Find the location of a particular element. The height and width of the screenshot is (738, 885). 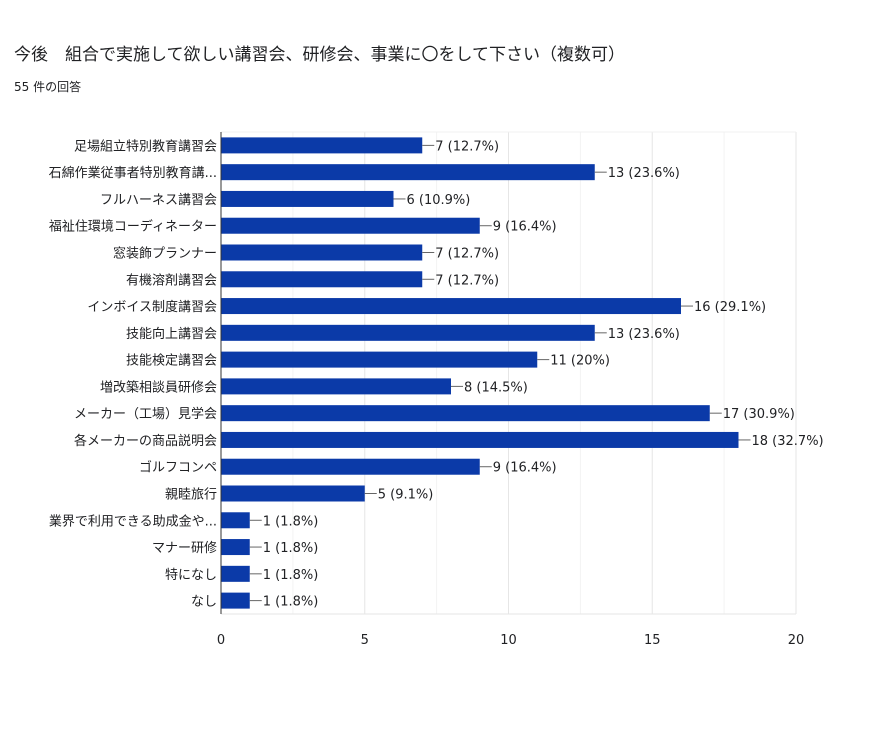

x-tick-label: 10 is located at coordinates (508, 640).